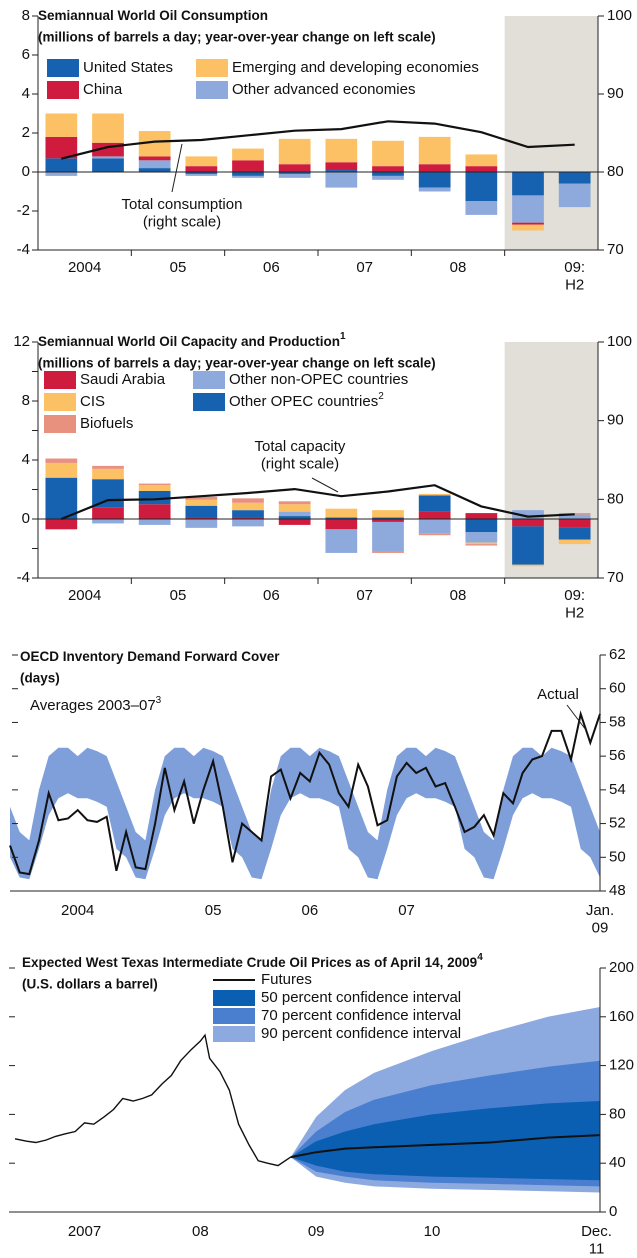 The image size is (637, 1258). Describe the element at coordinates (323, 89) in the screenshot. I see `legend-label: Other advanced economies` at that location.